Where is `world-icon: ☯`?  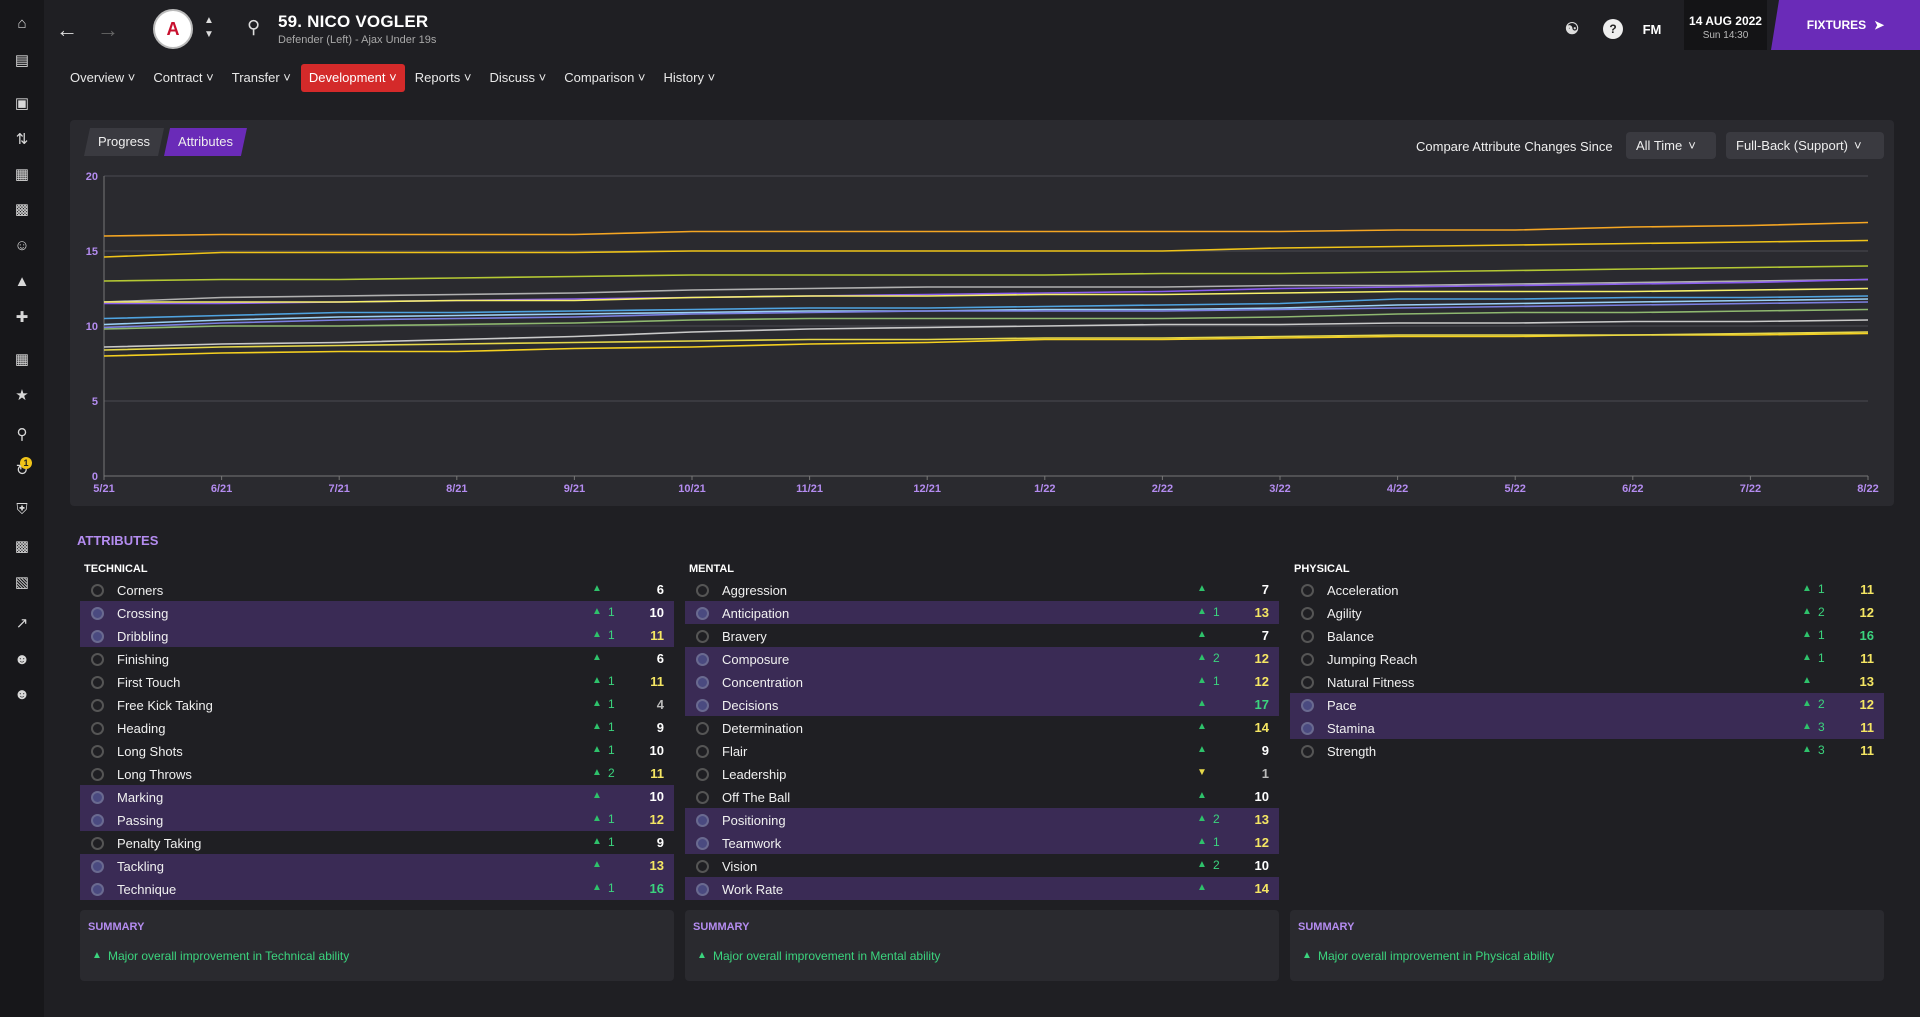
world-icon: ☯ is located at coordinates (1572, 29).